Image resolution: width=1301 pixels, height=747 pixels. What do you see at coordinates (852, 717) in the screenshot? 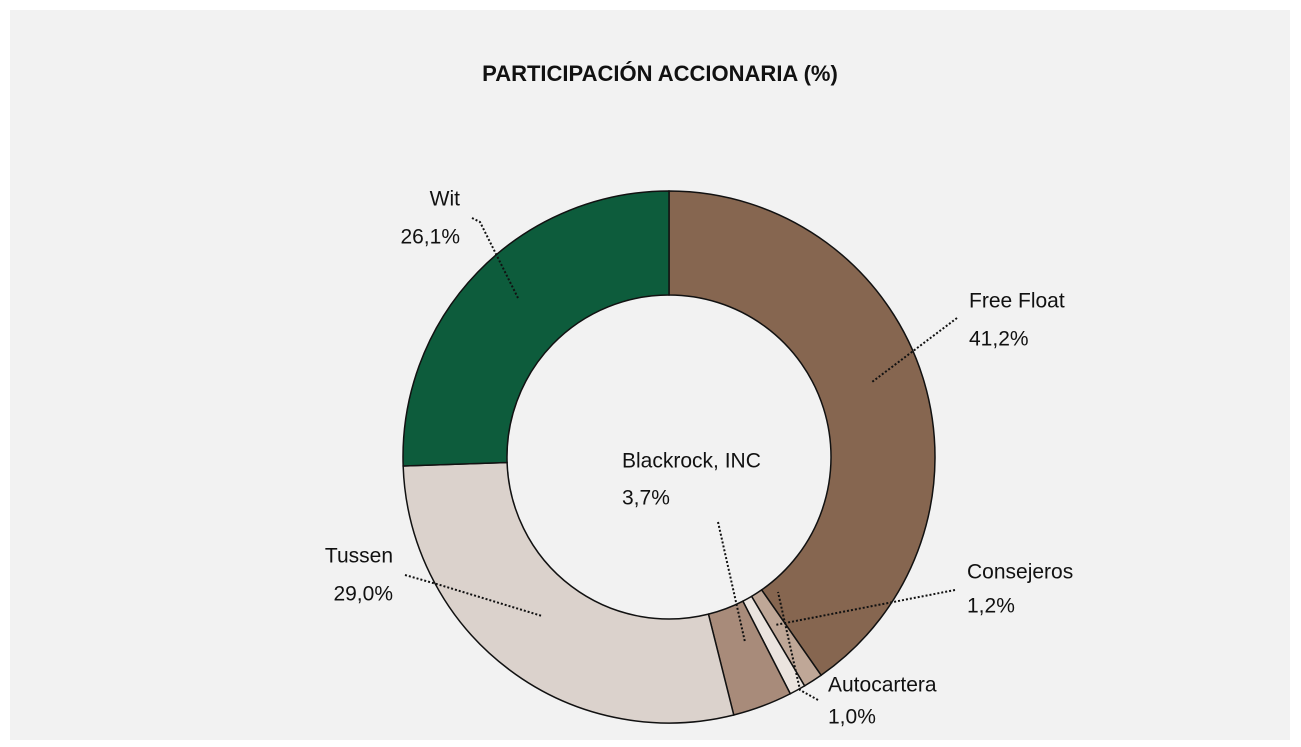
I see `value-label: 1,0%` at bounding box center [852, 717].